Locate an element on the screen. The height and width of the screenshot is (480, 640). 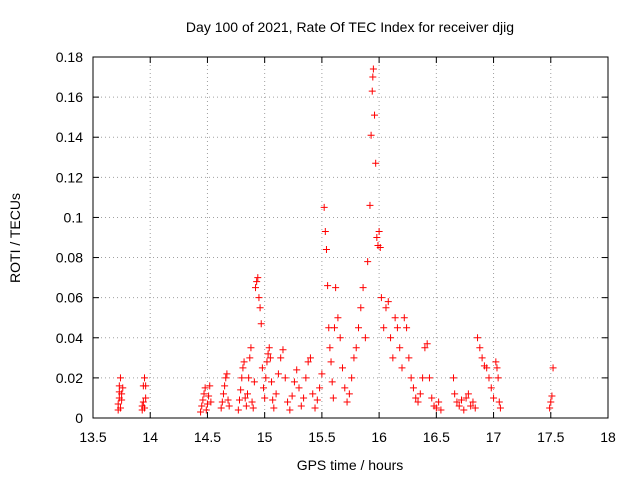
y-tick-label: 0.18 is located at coordinates (69, 57).